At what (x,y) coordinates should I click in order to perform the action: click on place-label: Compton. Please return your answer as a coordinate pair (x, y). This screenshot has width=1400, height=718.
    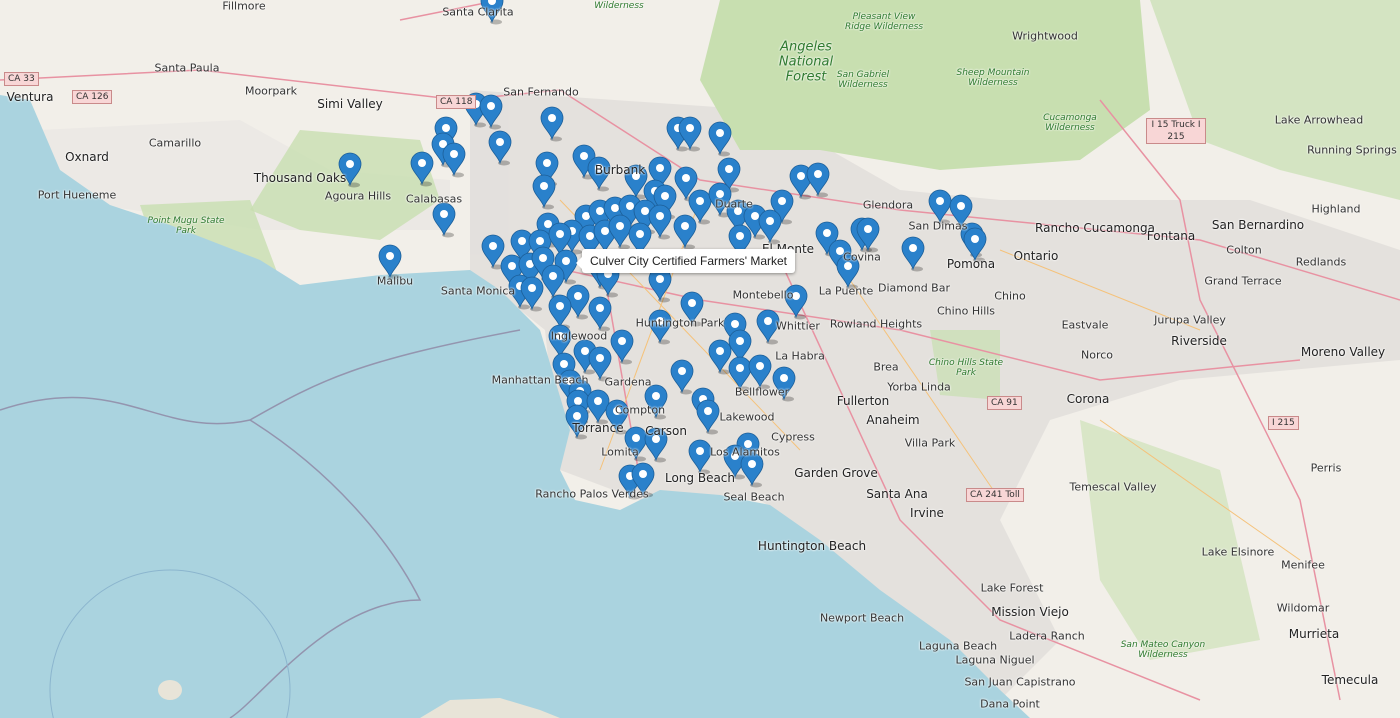
    Looking at the image, I should click on (640, 410).